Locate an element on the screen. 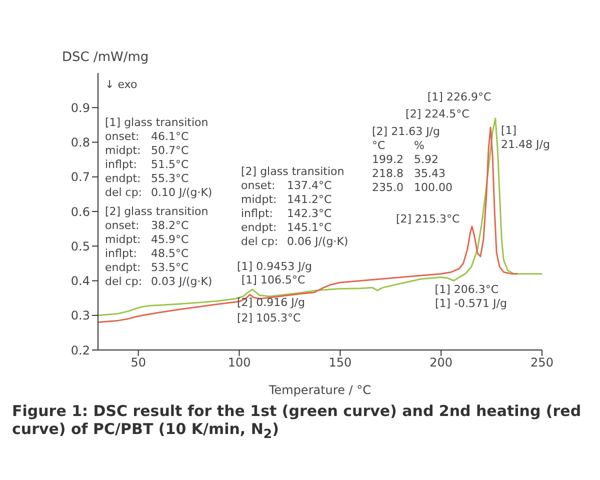 The width and height of the screenshot is (600, 480). annotation: ↓ exo is located at coordinates (121, 84).